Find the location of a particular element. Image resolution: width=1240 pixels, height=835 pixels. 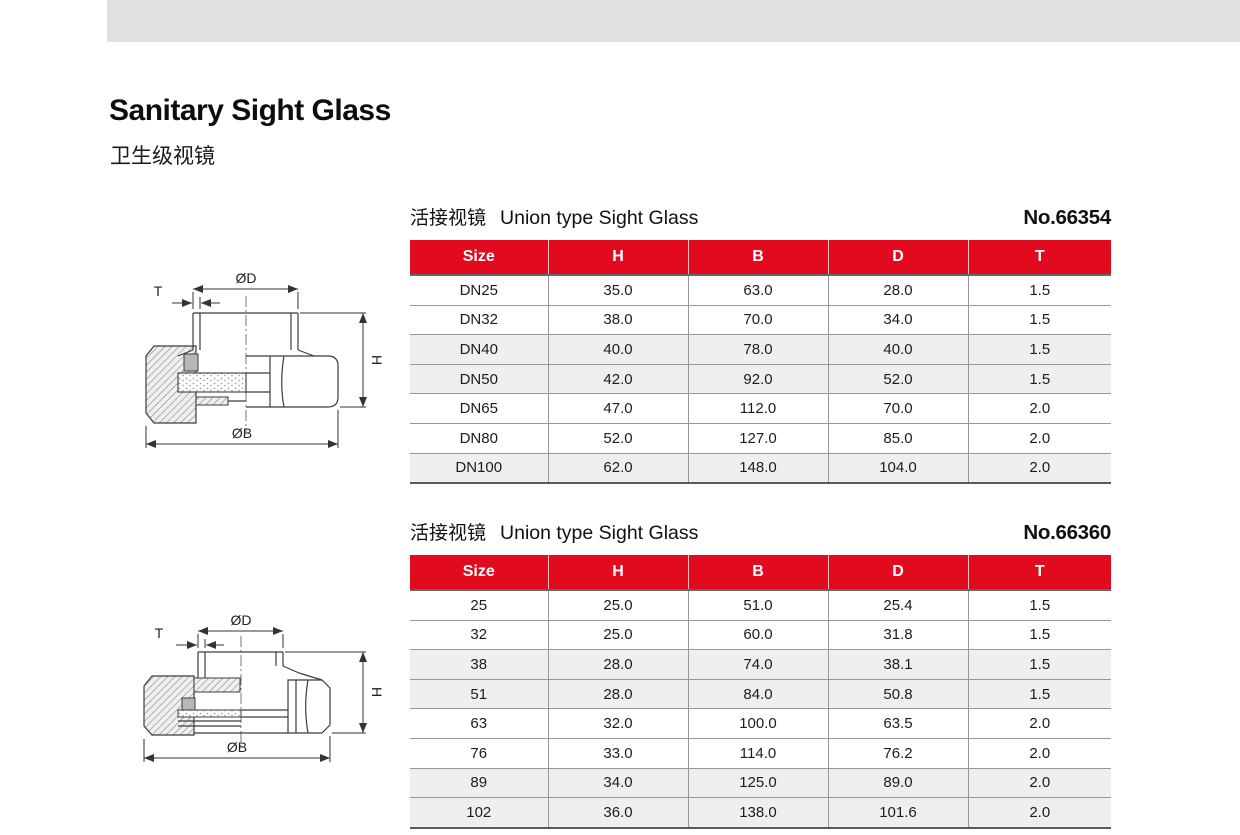

table-cell: 76 is located at coordinates (479, 753).